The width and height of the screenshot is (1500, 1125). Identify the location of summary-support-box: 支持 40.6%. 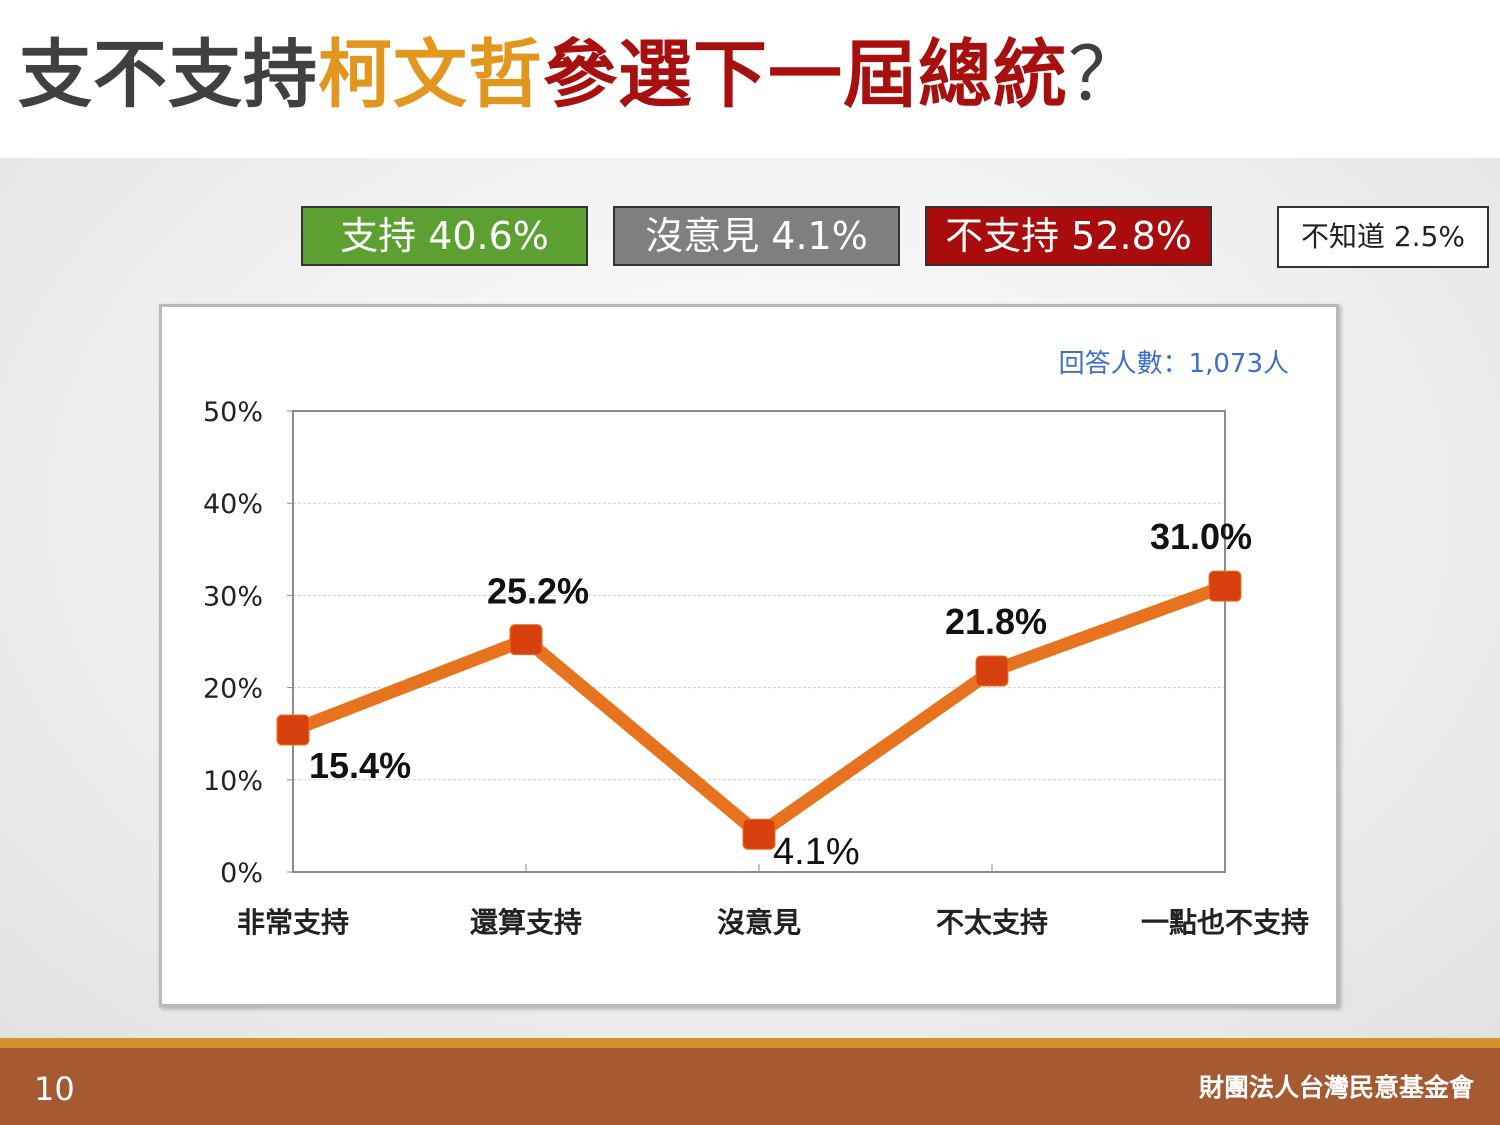
(444, 236).